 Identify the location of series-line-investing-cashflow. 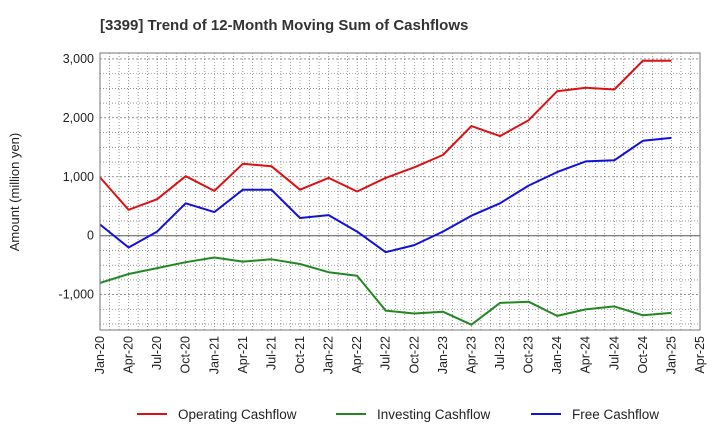
(385, 291).